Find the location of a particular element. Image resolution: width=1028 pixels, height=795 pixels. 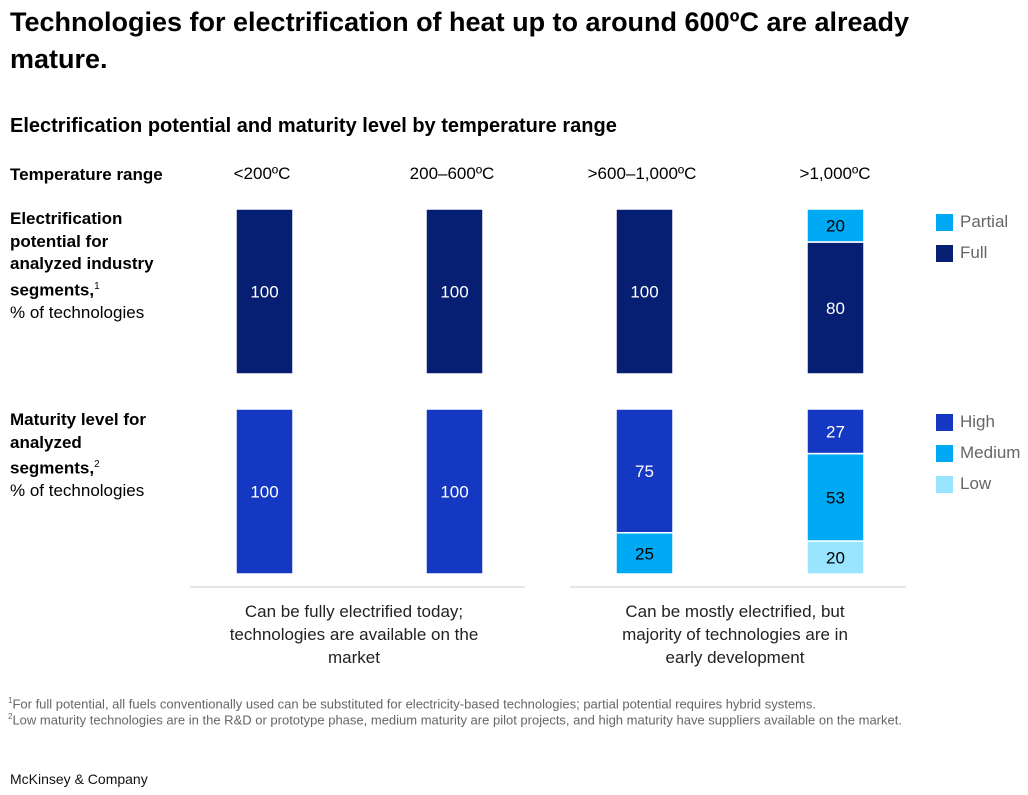

temp-head-2: 200–600ºC is located at coordinates (452, 173).